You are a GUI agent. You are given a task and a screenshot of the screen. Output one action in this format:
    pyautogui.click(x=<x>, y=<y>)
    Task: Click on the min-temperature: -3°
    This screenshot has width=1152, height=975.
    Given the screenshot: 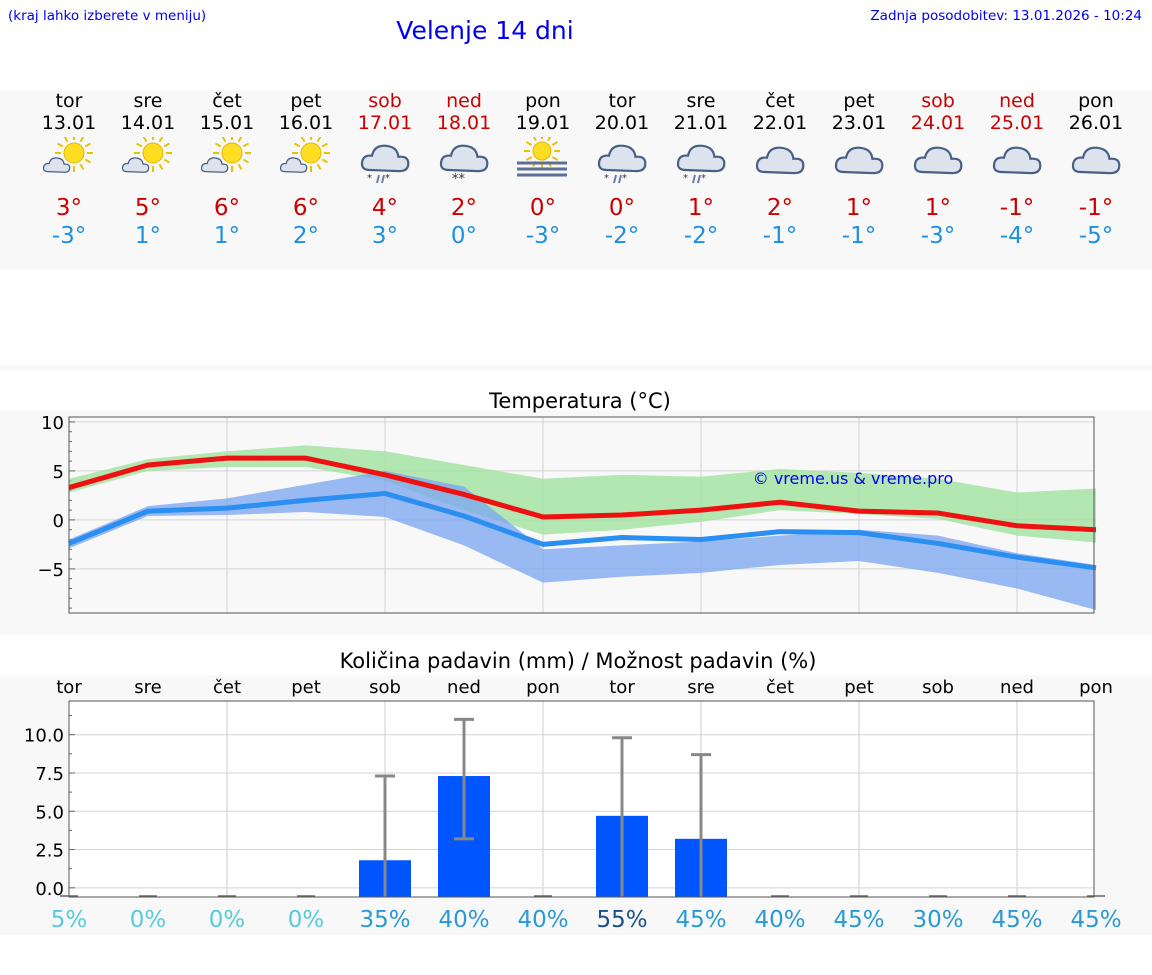 What is the action you would take?
    pyautogui.click(x=938, y=236)
    